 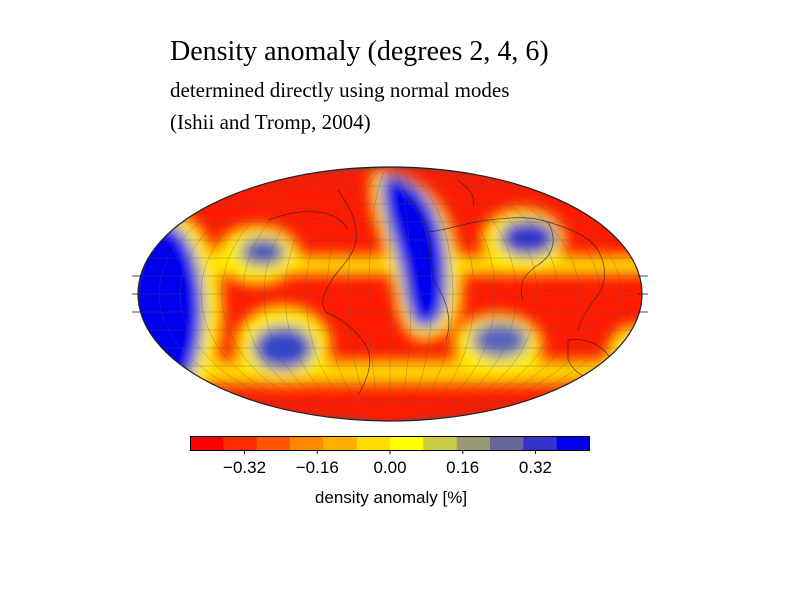 I want to click on colorbar, so click(x=390, y=445).